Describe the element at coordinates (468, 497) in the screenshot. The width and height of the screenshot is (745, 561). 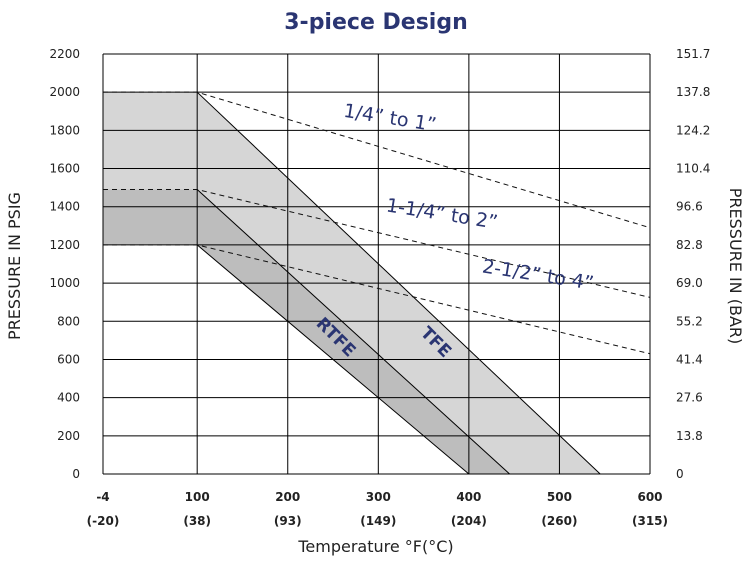
I see `x-tick-label: 400` at that location.